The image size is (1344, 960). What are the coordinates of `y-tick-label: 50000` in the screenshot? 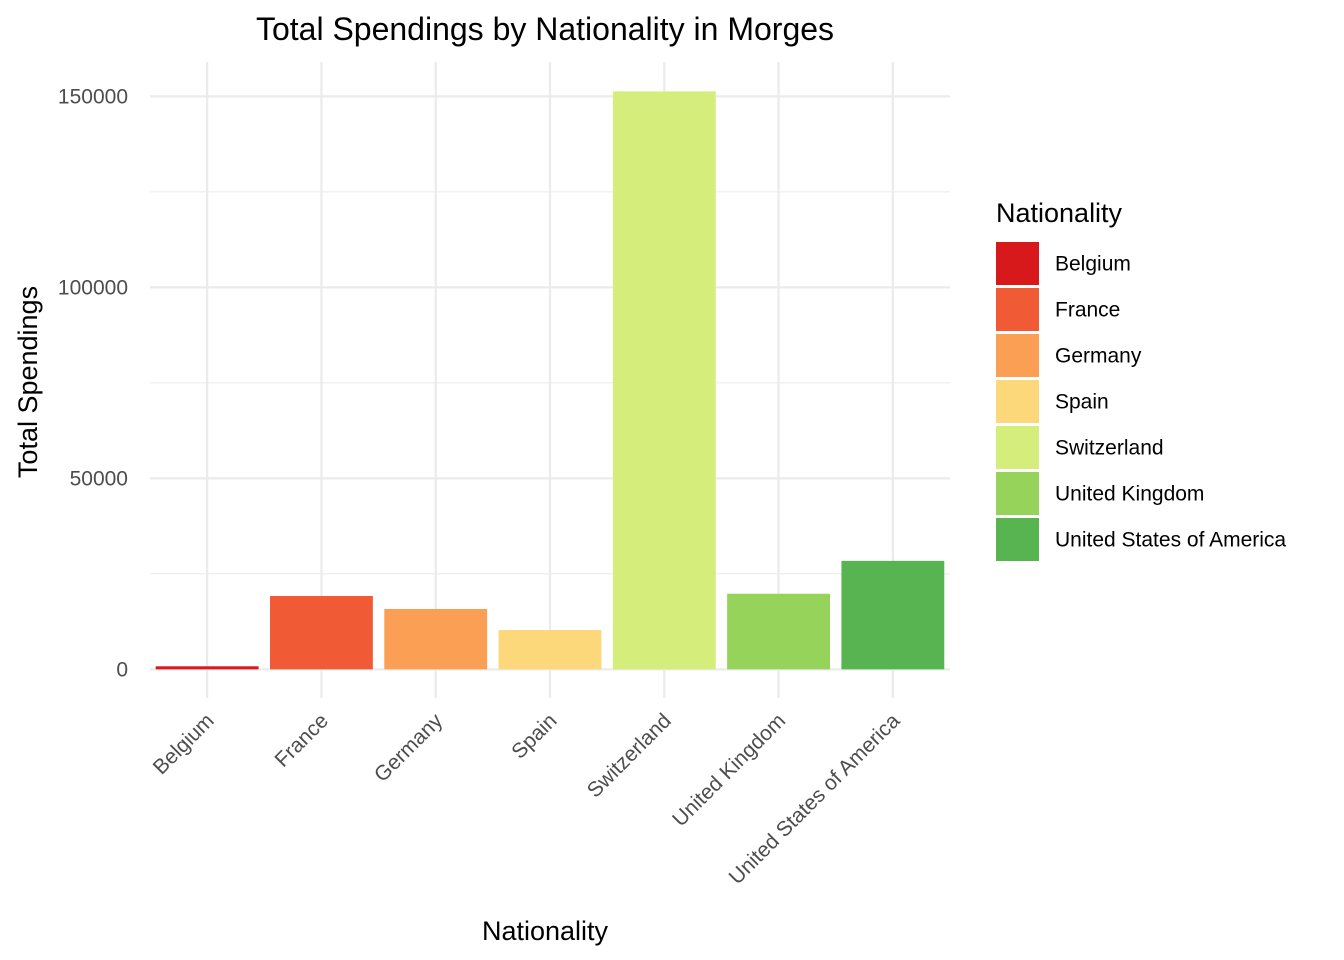 It's located at (99, 478).